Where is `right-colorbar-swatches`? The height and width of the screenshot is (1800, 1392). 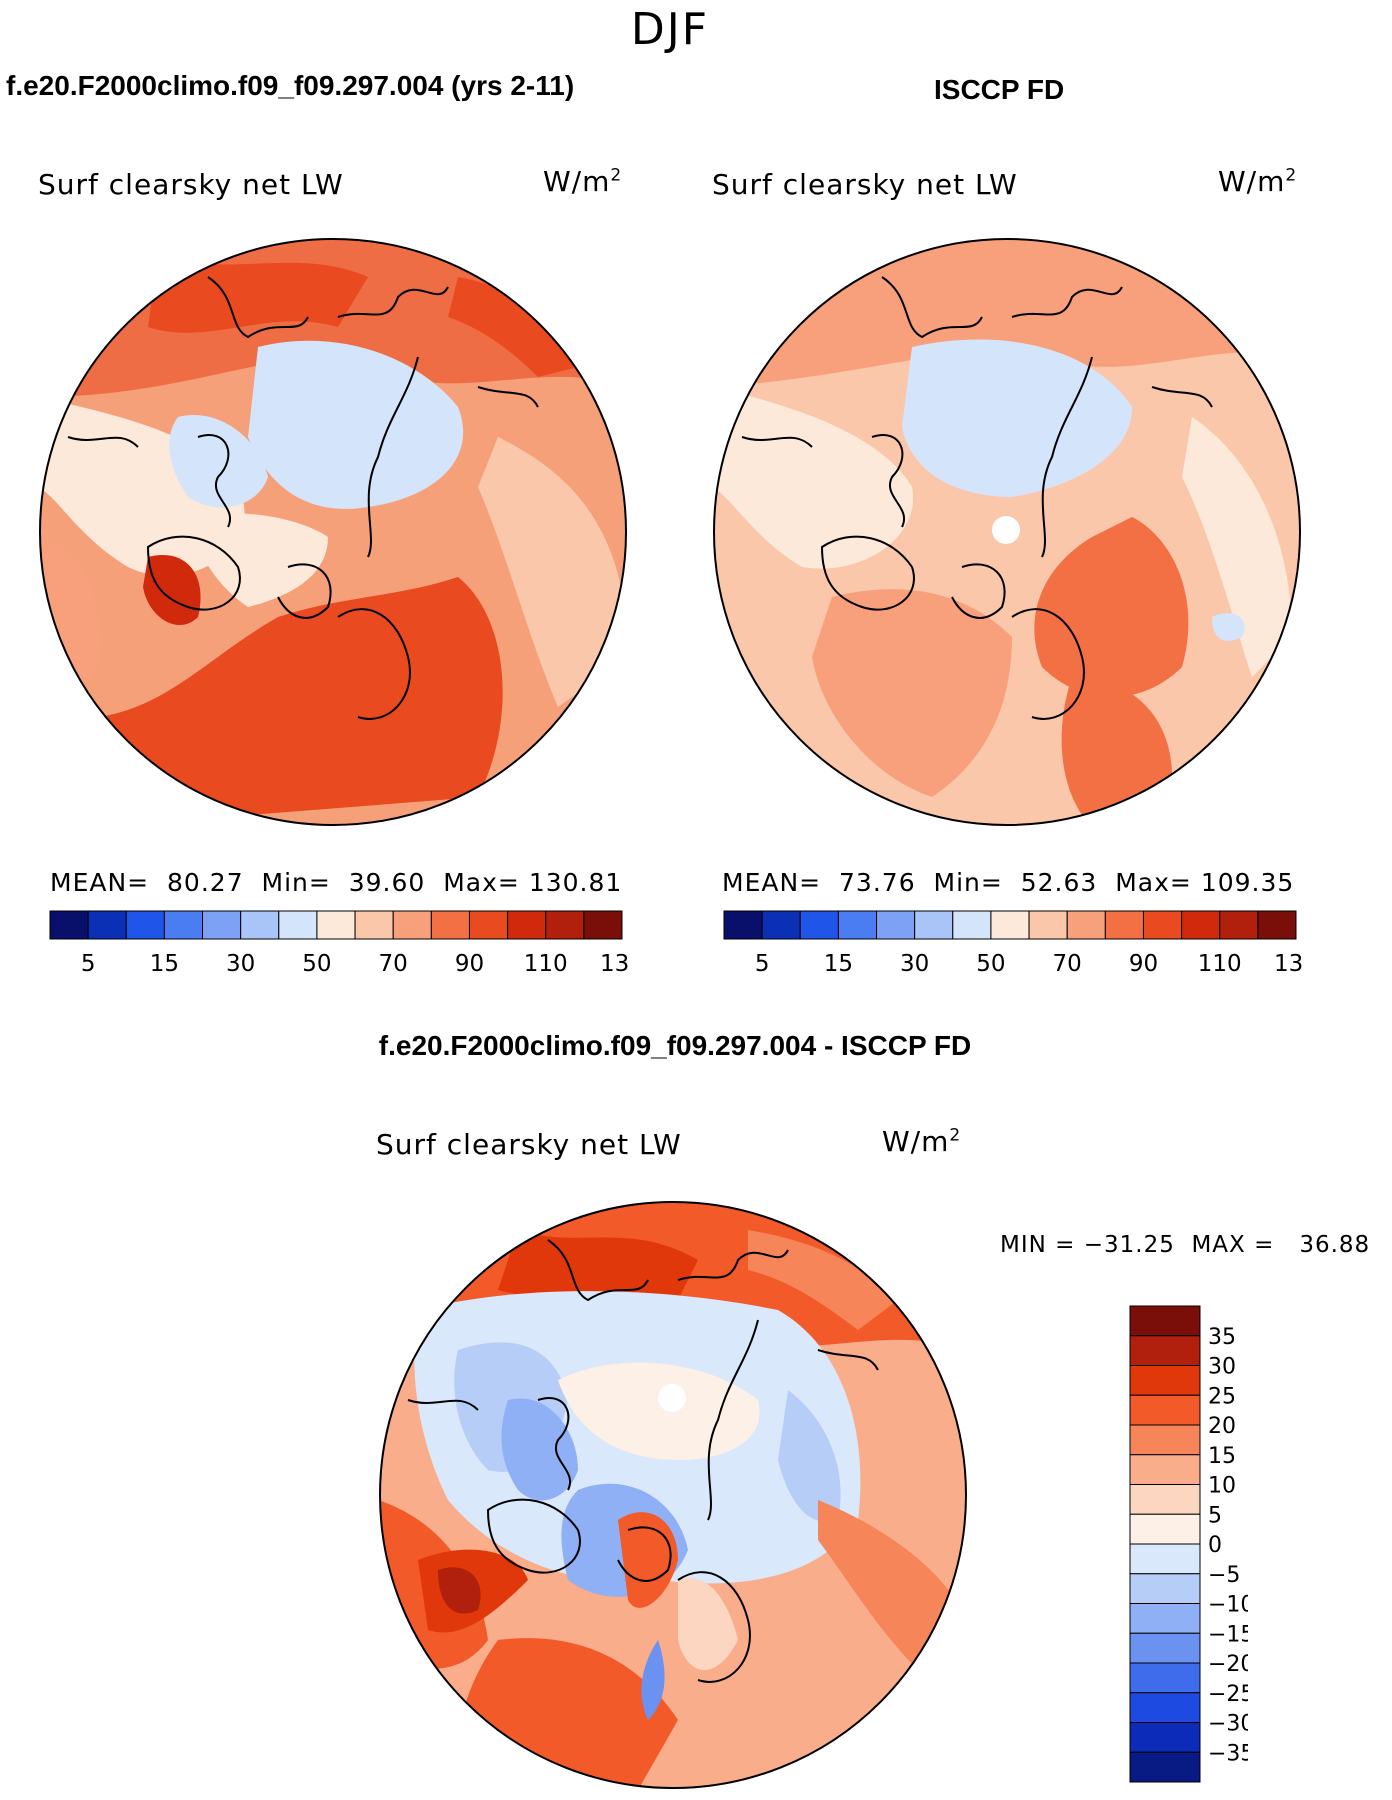
right-colorbar-swatches is located at coordinates (1010, 925).